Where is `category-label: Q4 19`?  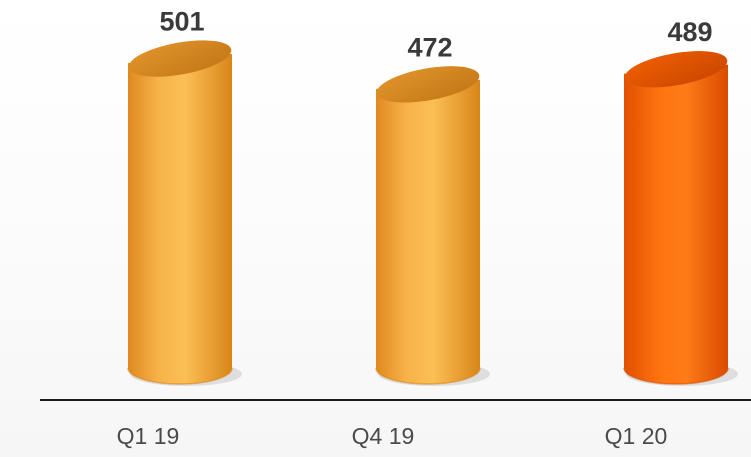 category-label: Q4 19 is located at coordinates (383, 436).